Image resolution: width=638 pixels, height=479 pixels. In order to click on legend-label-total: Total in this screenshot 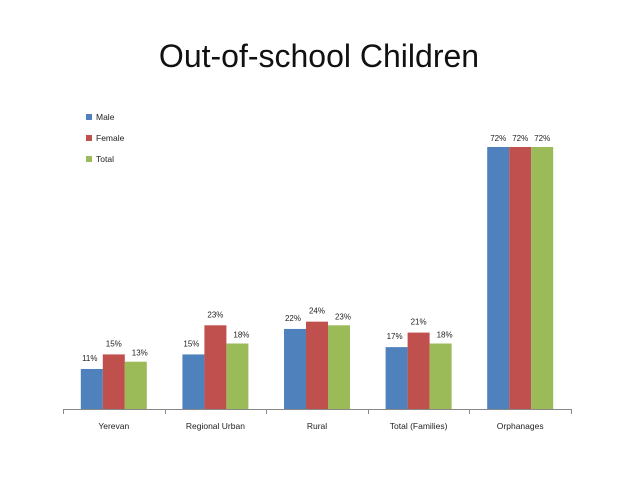, I will do `click(105, 159)`.